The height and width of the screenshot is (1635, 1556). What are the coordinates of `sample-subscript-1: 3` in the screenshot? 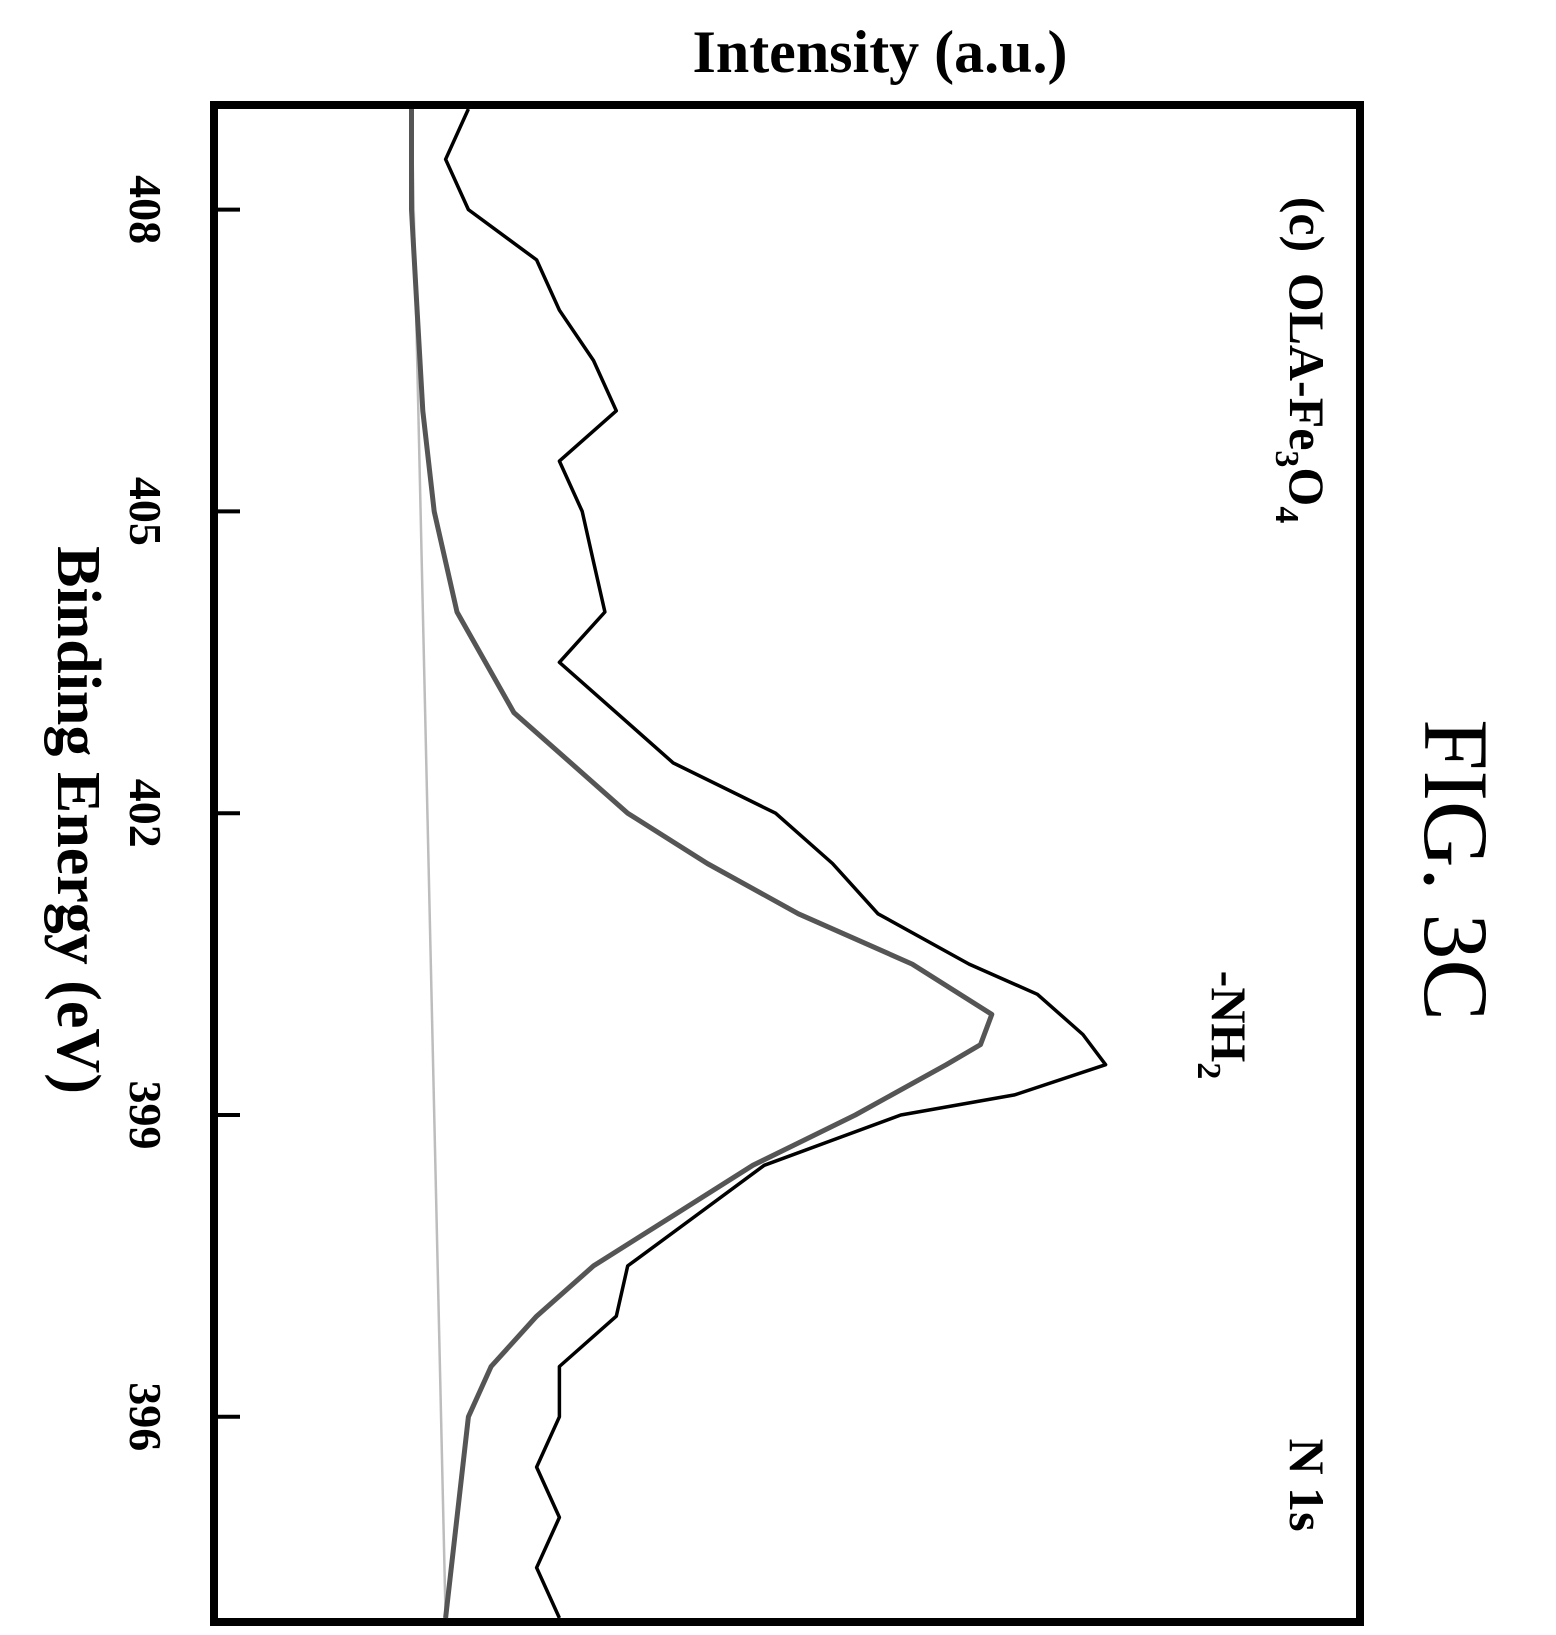 It's located at (1286, 458).